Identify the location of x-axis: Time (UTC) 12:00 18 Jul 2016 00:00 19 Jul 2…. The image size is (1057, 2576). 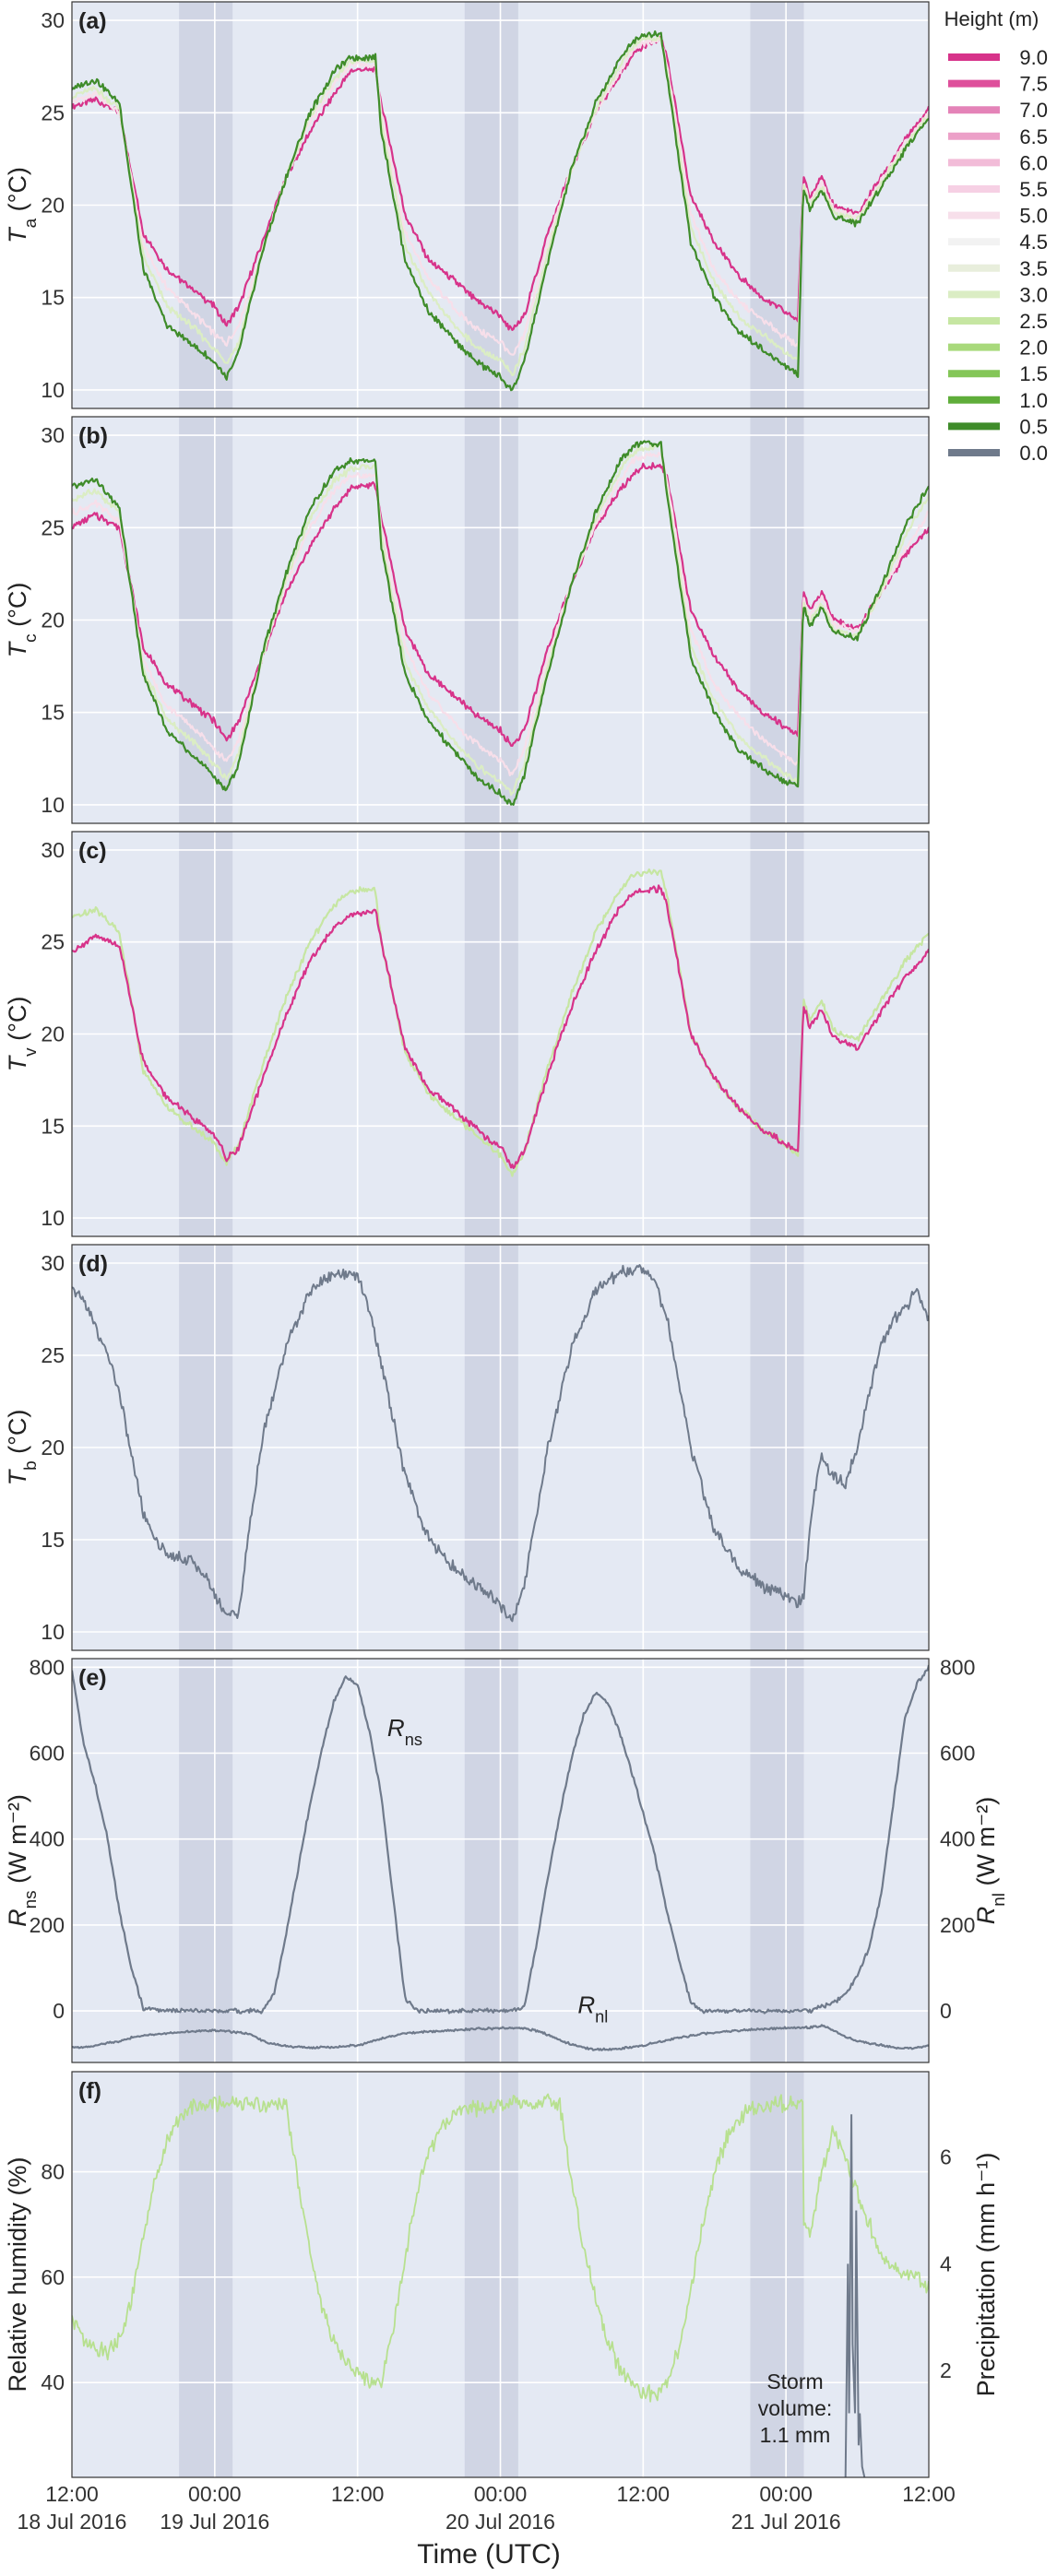
(487, 2526).